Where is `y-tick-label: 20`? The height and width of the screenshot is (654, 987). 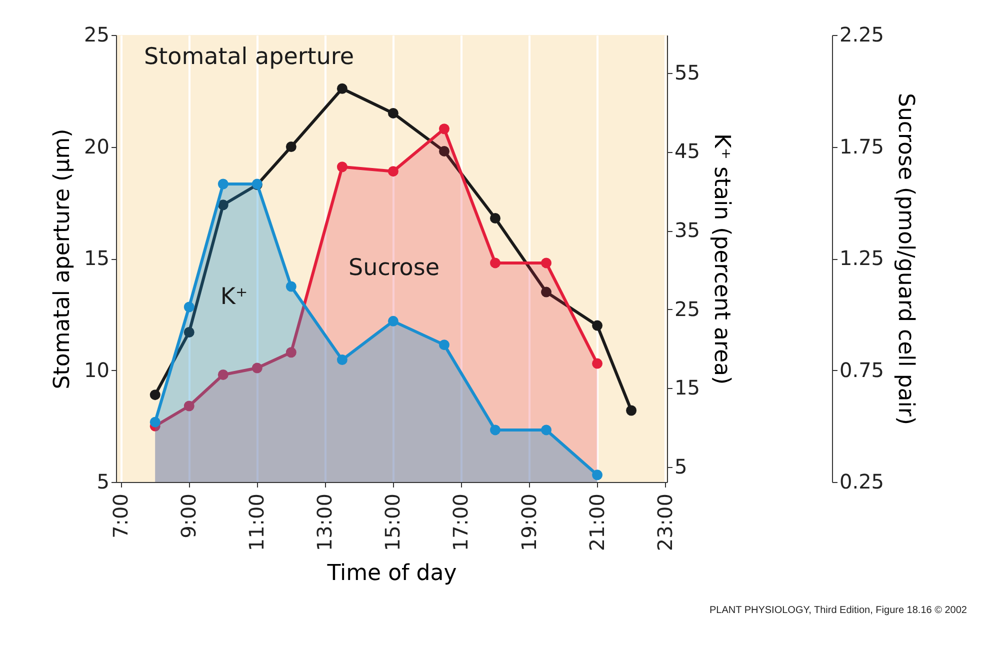
y-tick-label: 20 is located at coordinates (97, 146).